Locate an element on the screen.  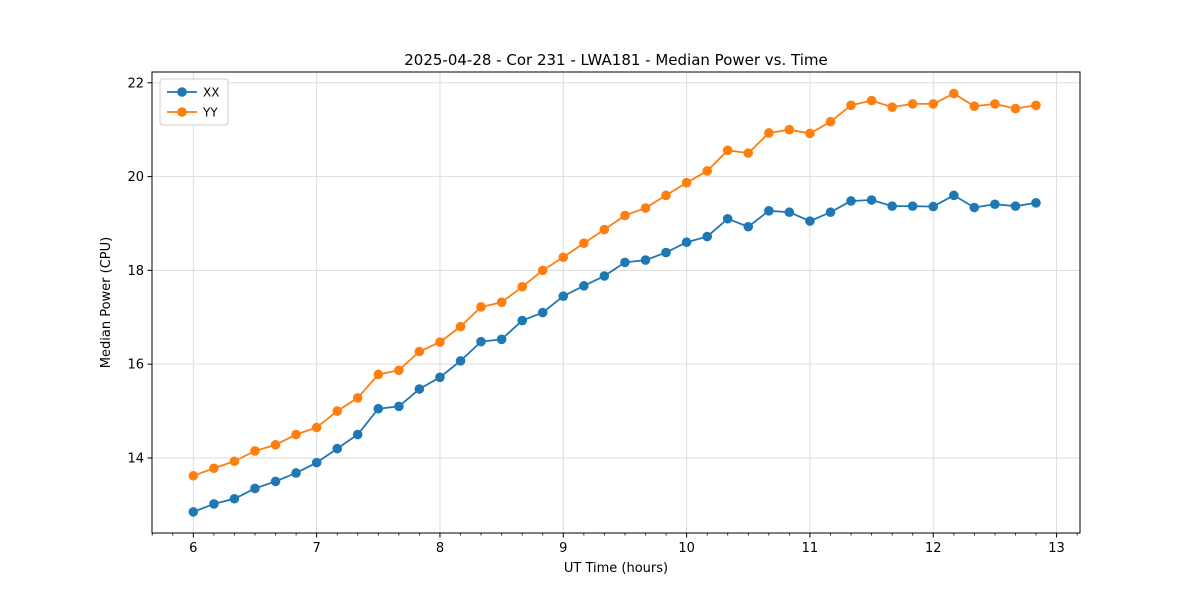
x-tick-label: 13 is located at coordinates (1056, 548).